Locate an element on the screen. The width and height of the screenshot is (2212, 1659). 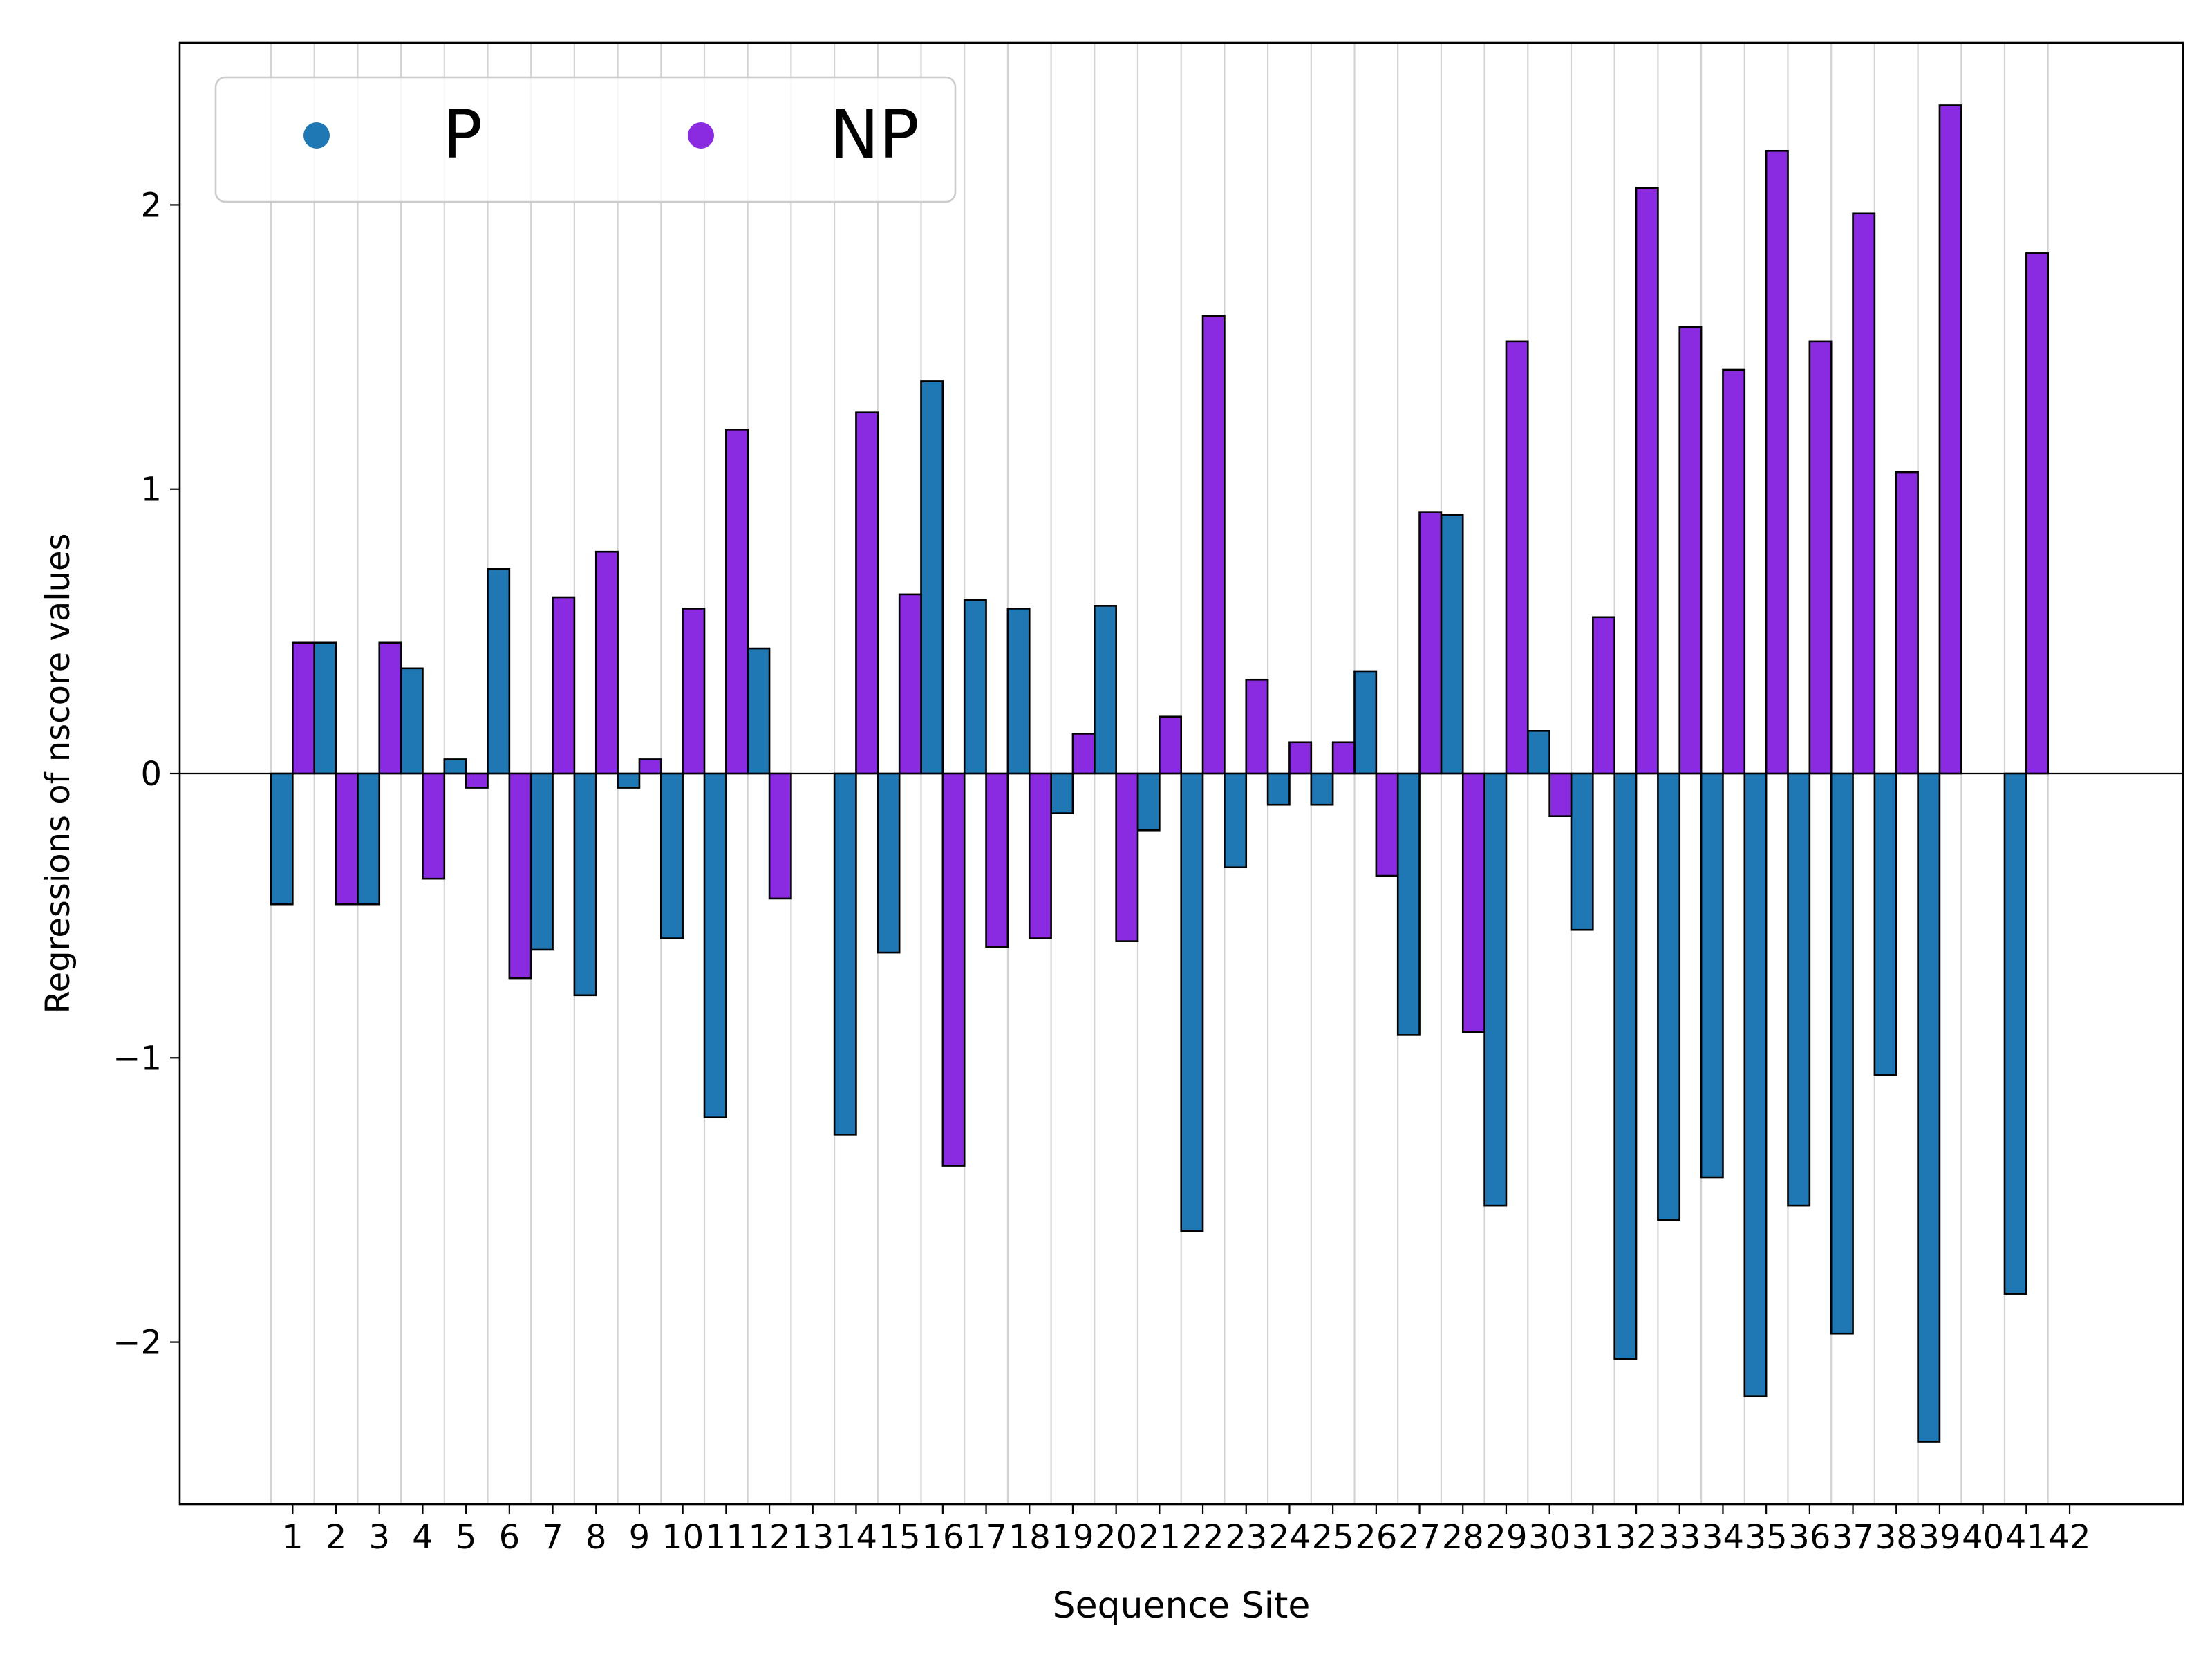
y-tick-label: −2 is located at coordinates (138, 1343).